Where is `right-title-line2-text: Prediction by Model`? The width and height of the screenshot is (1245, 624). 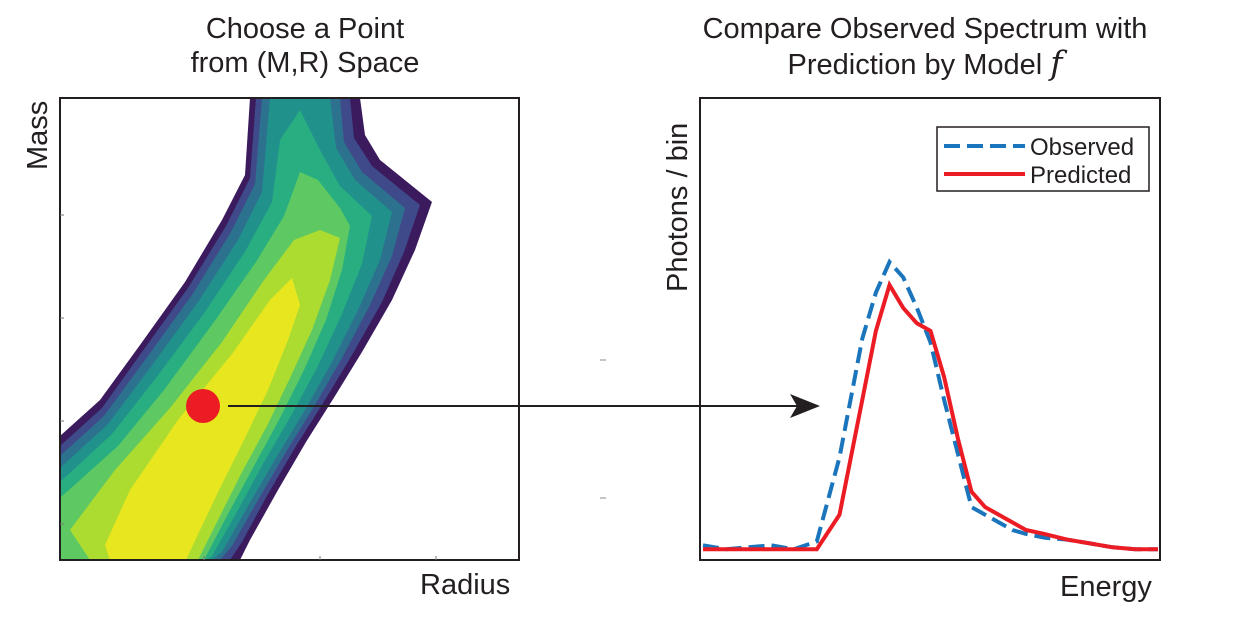
right-title-line2-text: Prediction by Model is located at coordinates (915, 65).